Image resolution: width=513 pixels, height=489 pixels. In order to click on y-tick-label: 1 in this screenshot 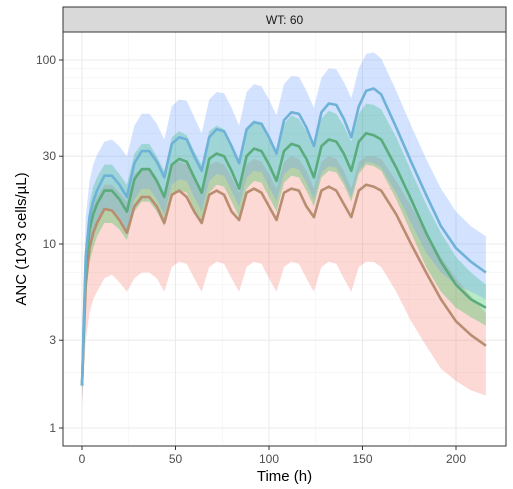, I will do `click(52, 428)`.